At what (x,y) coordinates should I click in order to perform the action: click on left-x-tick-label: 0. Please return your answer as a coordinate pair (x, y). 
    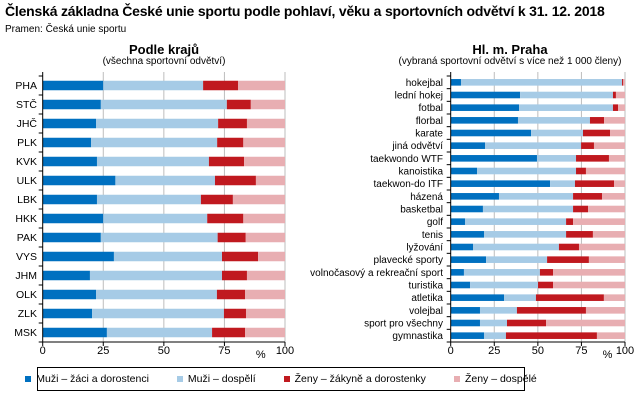
    Looking at the image, I should click on (43, 351).